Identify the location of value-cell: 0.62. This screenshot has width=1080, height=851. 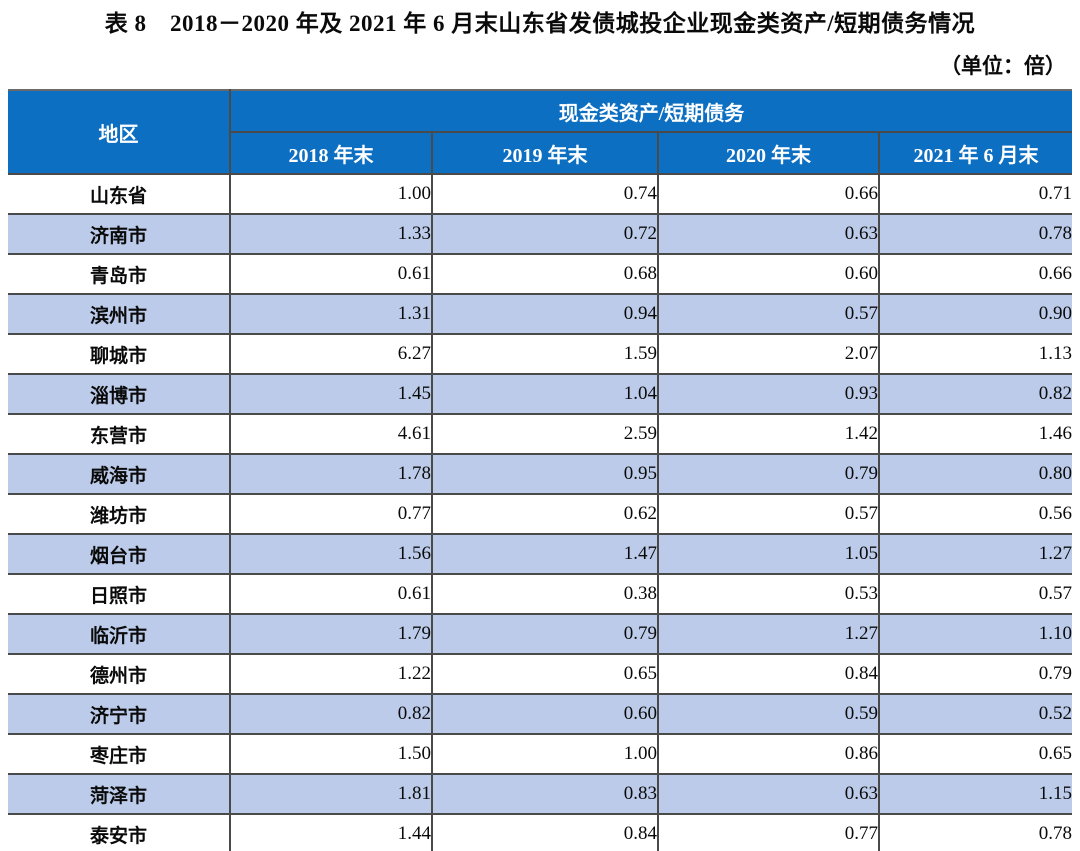
(545, 514).